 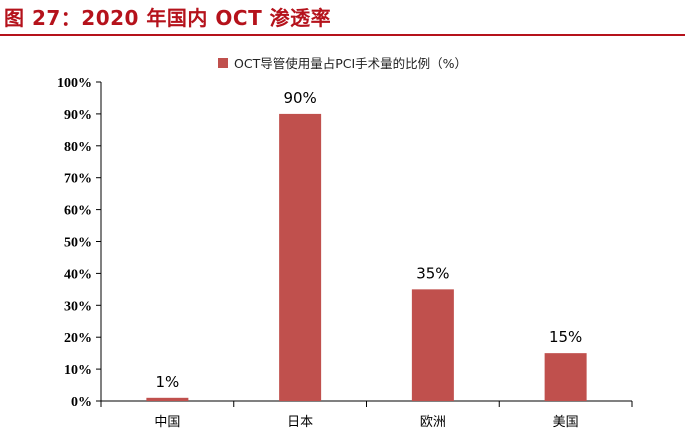 What do you see at coordinates (167, 422) in the screenshot?
I see `x-tick-label: 中国` at bounding box center [167, 422].